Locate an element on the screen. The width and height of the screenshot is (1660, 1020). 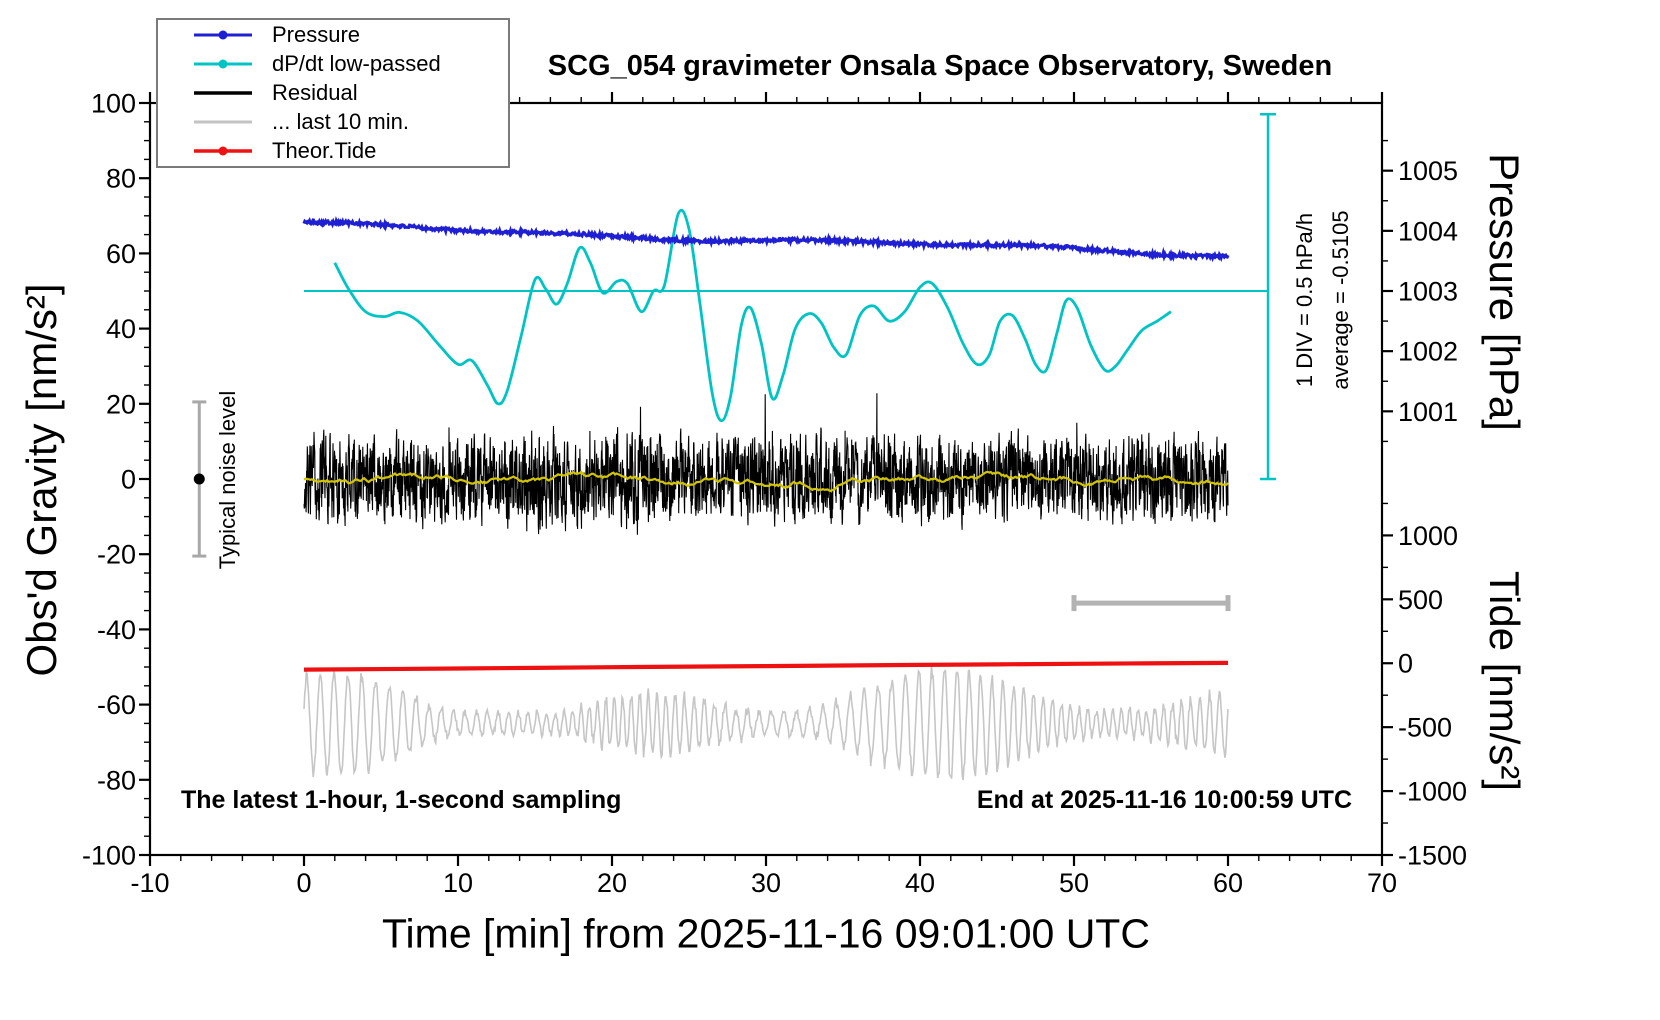
sampling-footer: The latest 1-hour, 1-second sampling is located at coordinates (401, 800).